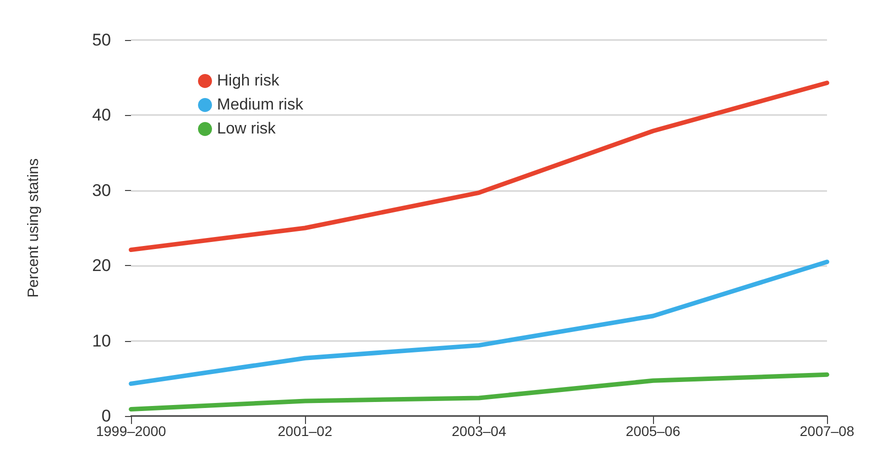  I want to click on line-series, so click(479, 392).